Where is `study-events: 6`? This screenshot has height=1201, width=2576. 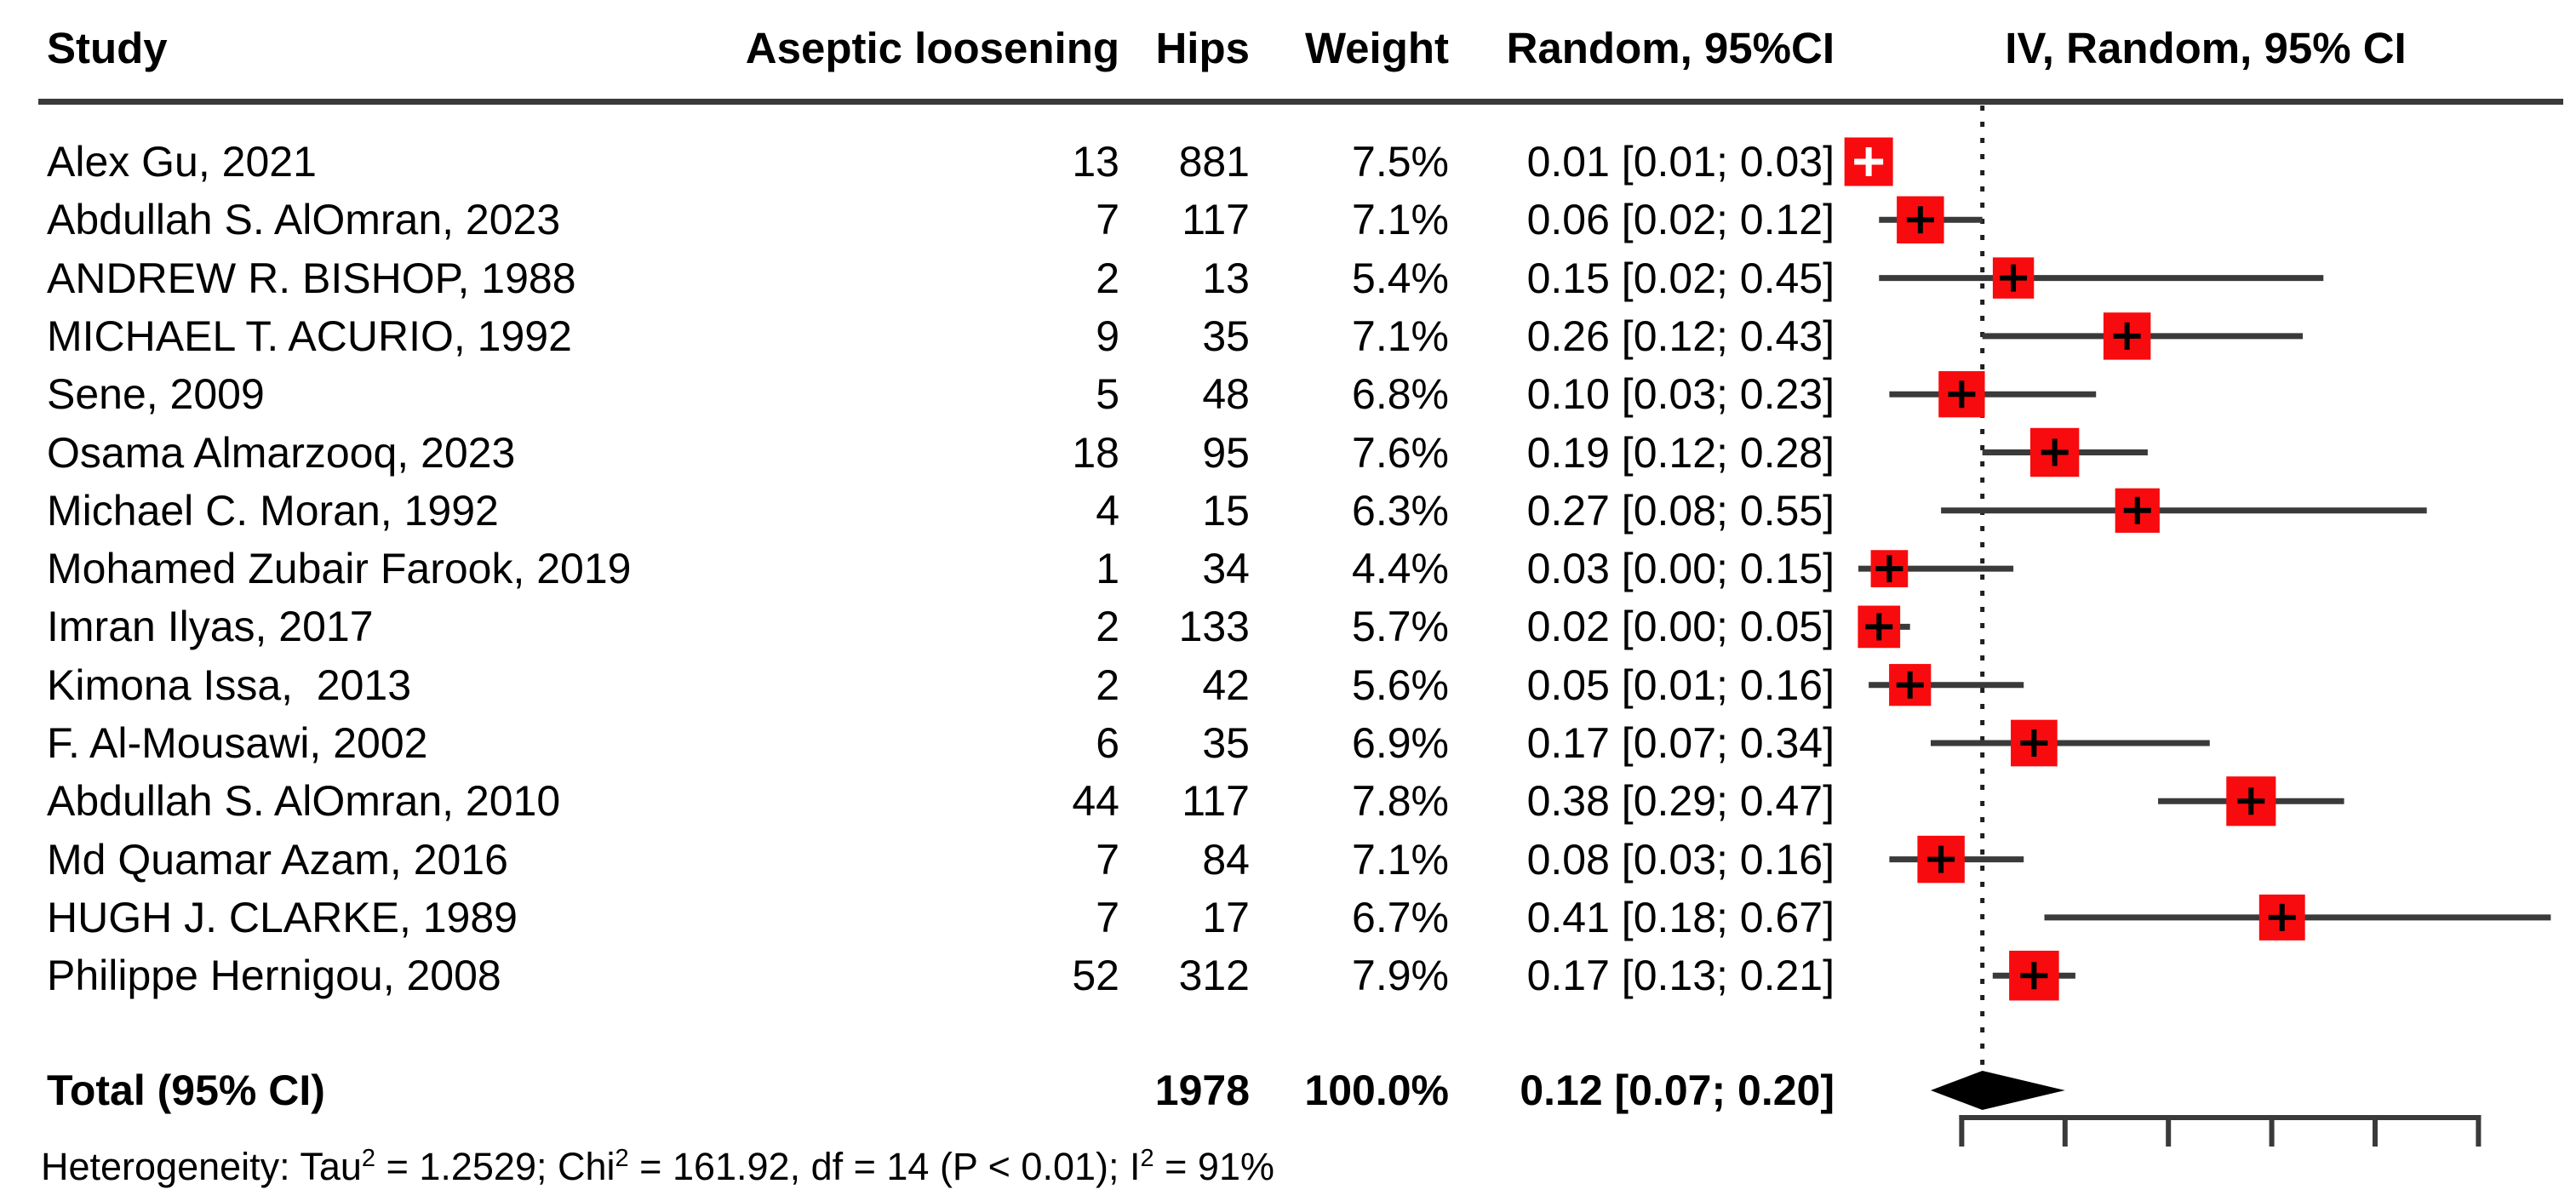
study-events: 6 is located at coordinates (1107, 743).